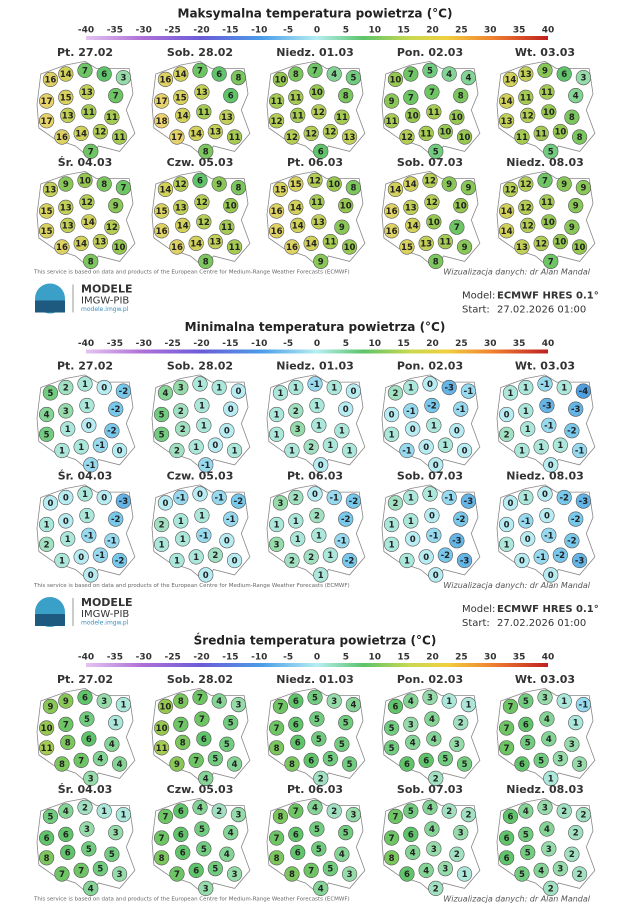 Image resolution: width=629 pixels, height=904 pixels. I want to click on station-value: 15, so click(47, 232).